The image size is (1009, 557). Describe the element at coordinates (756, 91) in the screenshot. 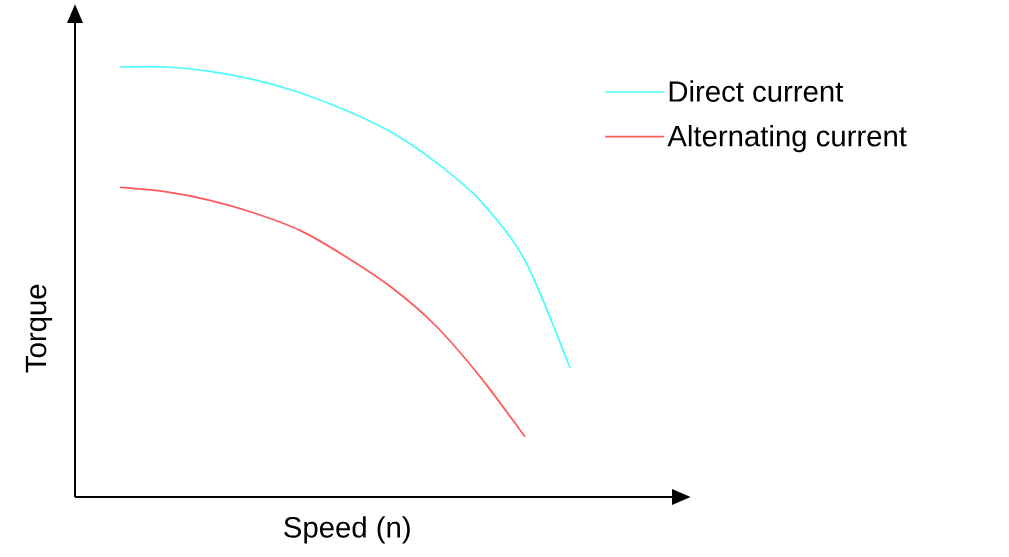

I see `legend-label: Direct current` at that location.